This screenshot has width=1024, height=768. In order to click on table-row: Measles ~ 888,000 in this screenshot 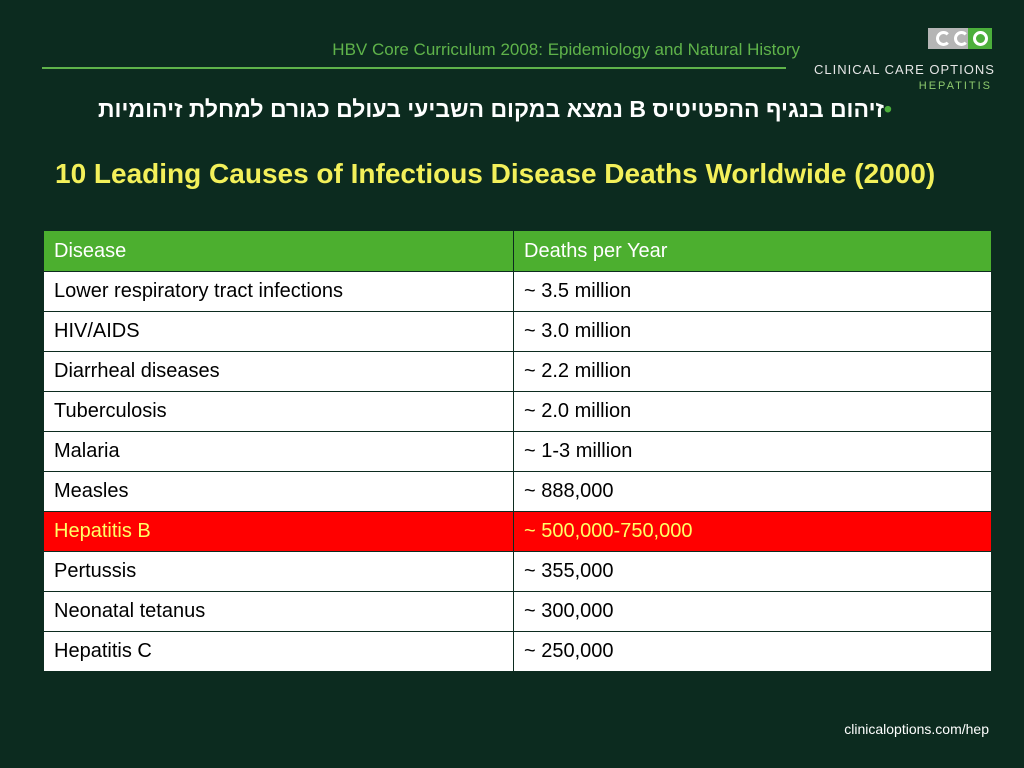, I will do `click(517, 491)`.